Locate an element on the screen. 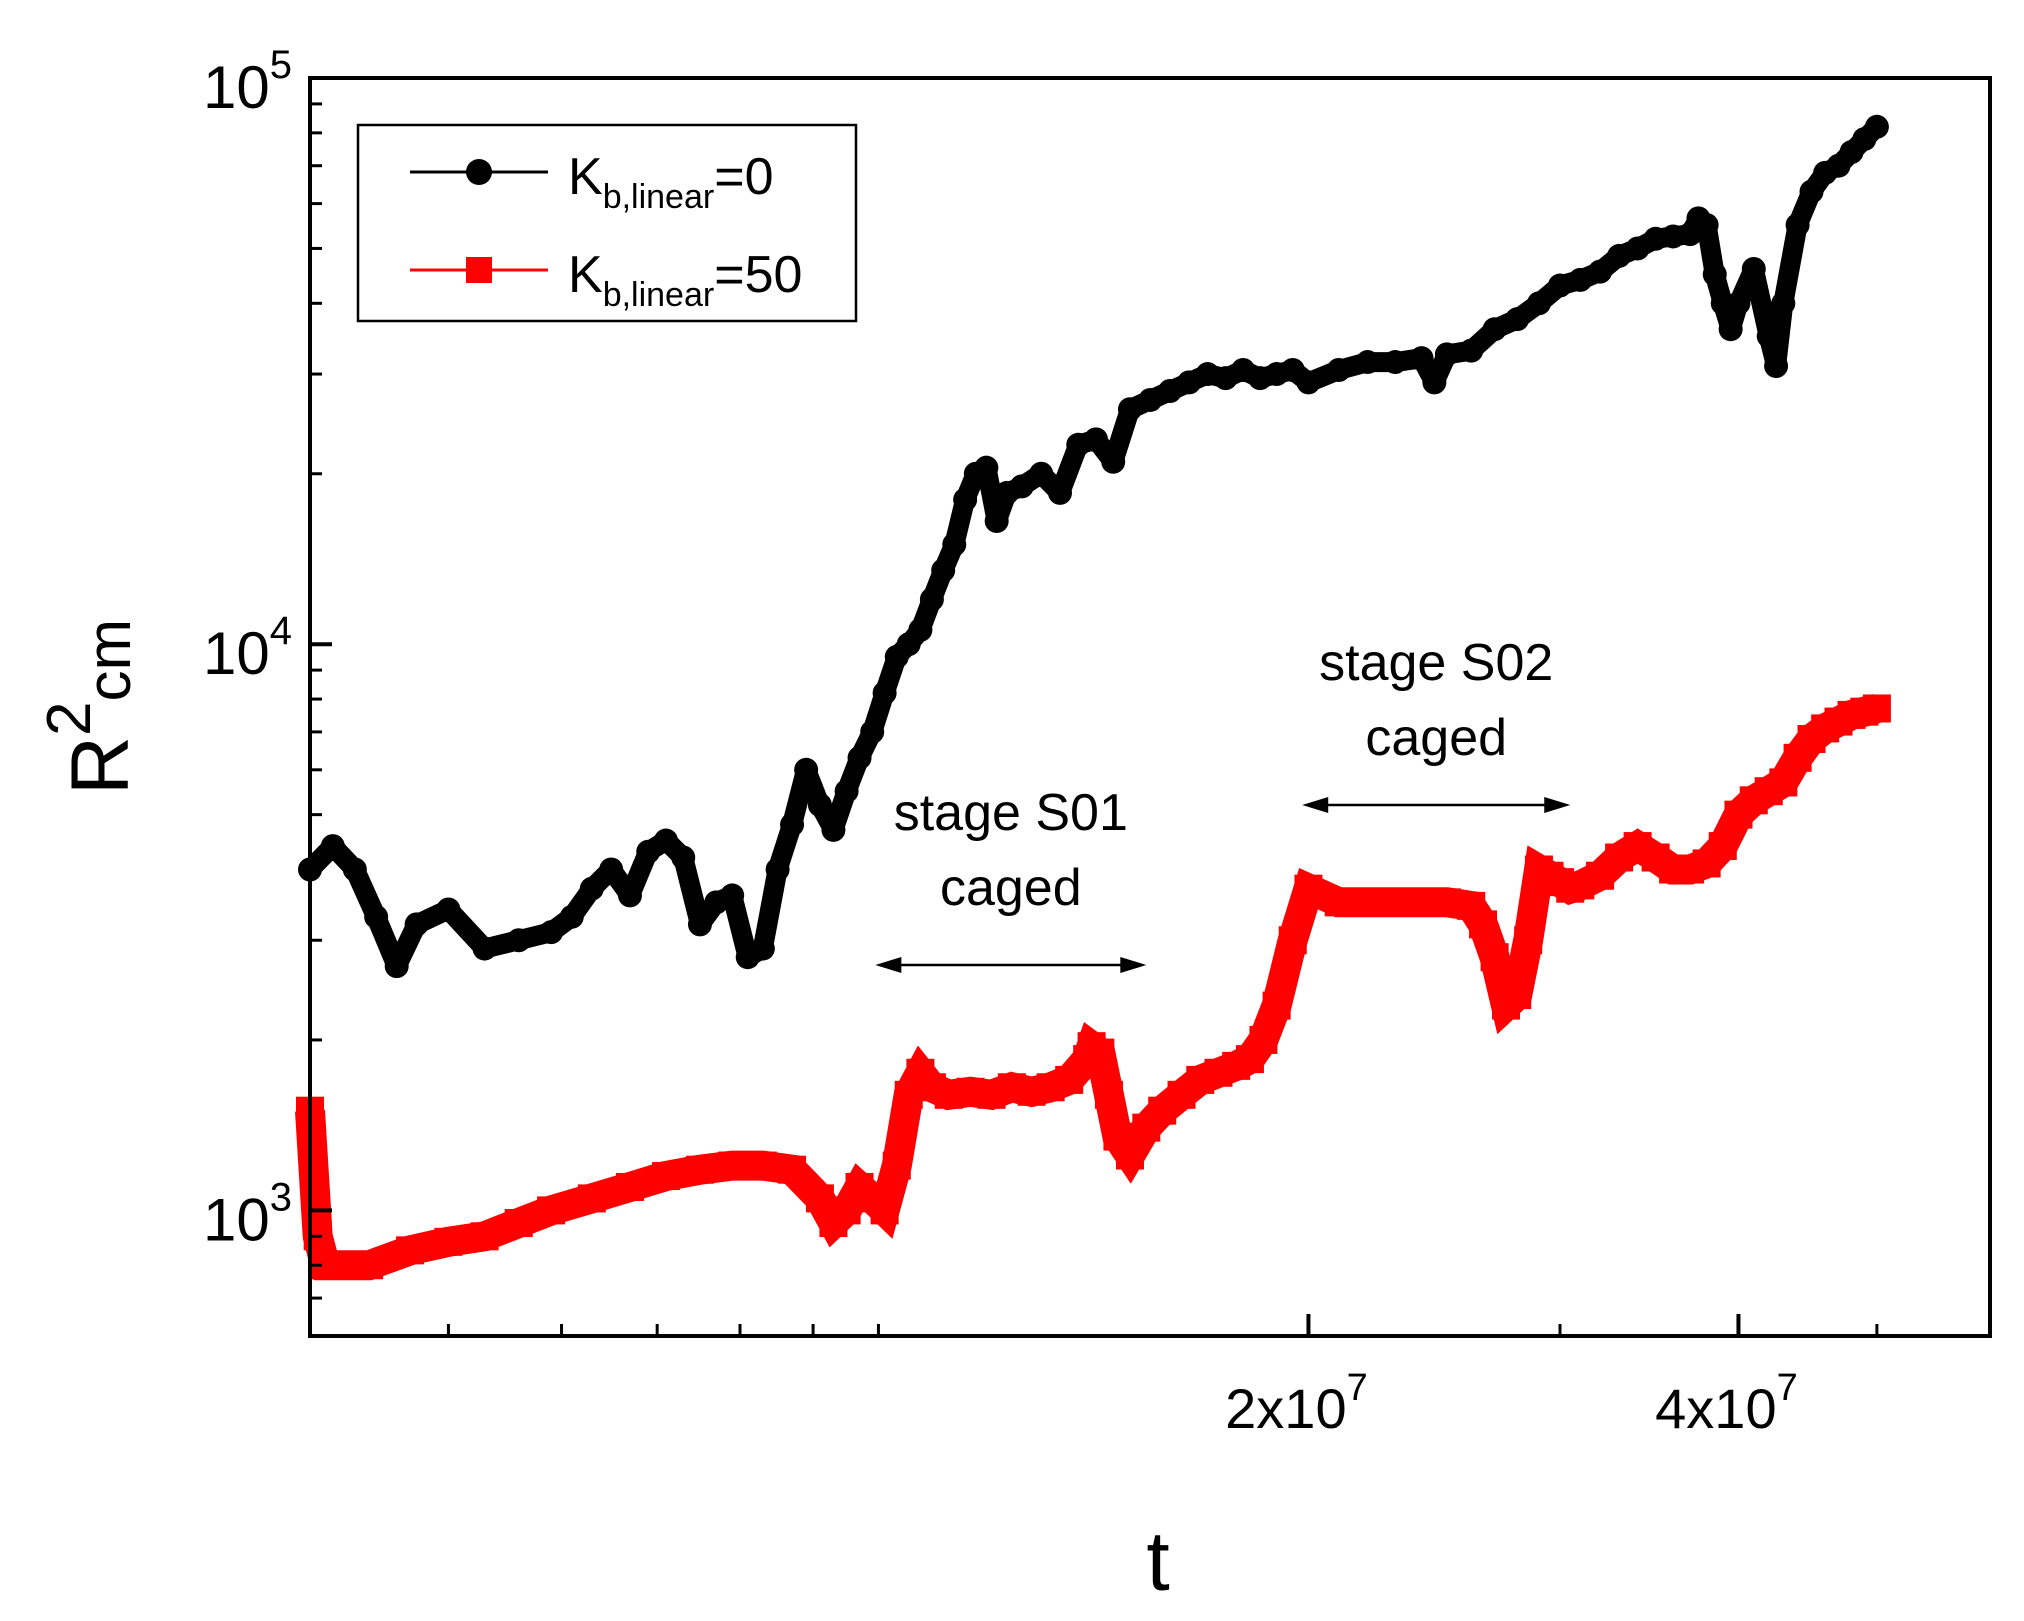 The width and height of the screenshot is (2024, 1621). annotation-label-0-line1: stage S01 is located at coordinates (1011, 813).